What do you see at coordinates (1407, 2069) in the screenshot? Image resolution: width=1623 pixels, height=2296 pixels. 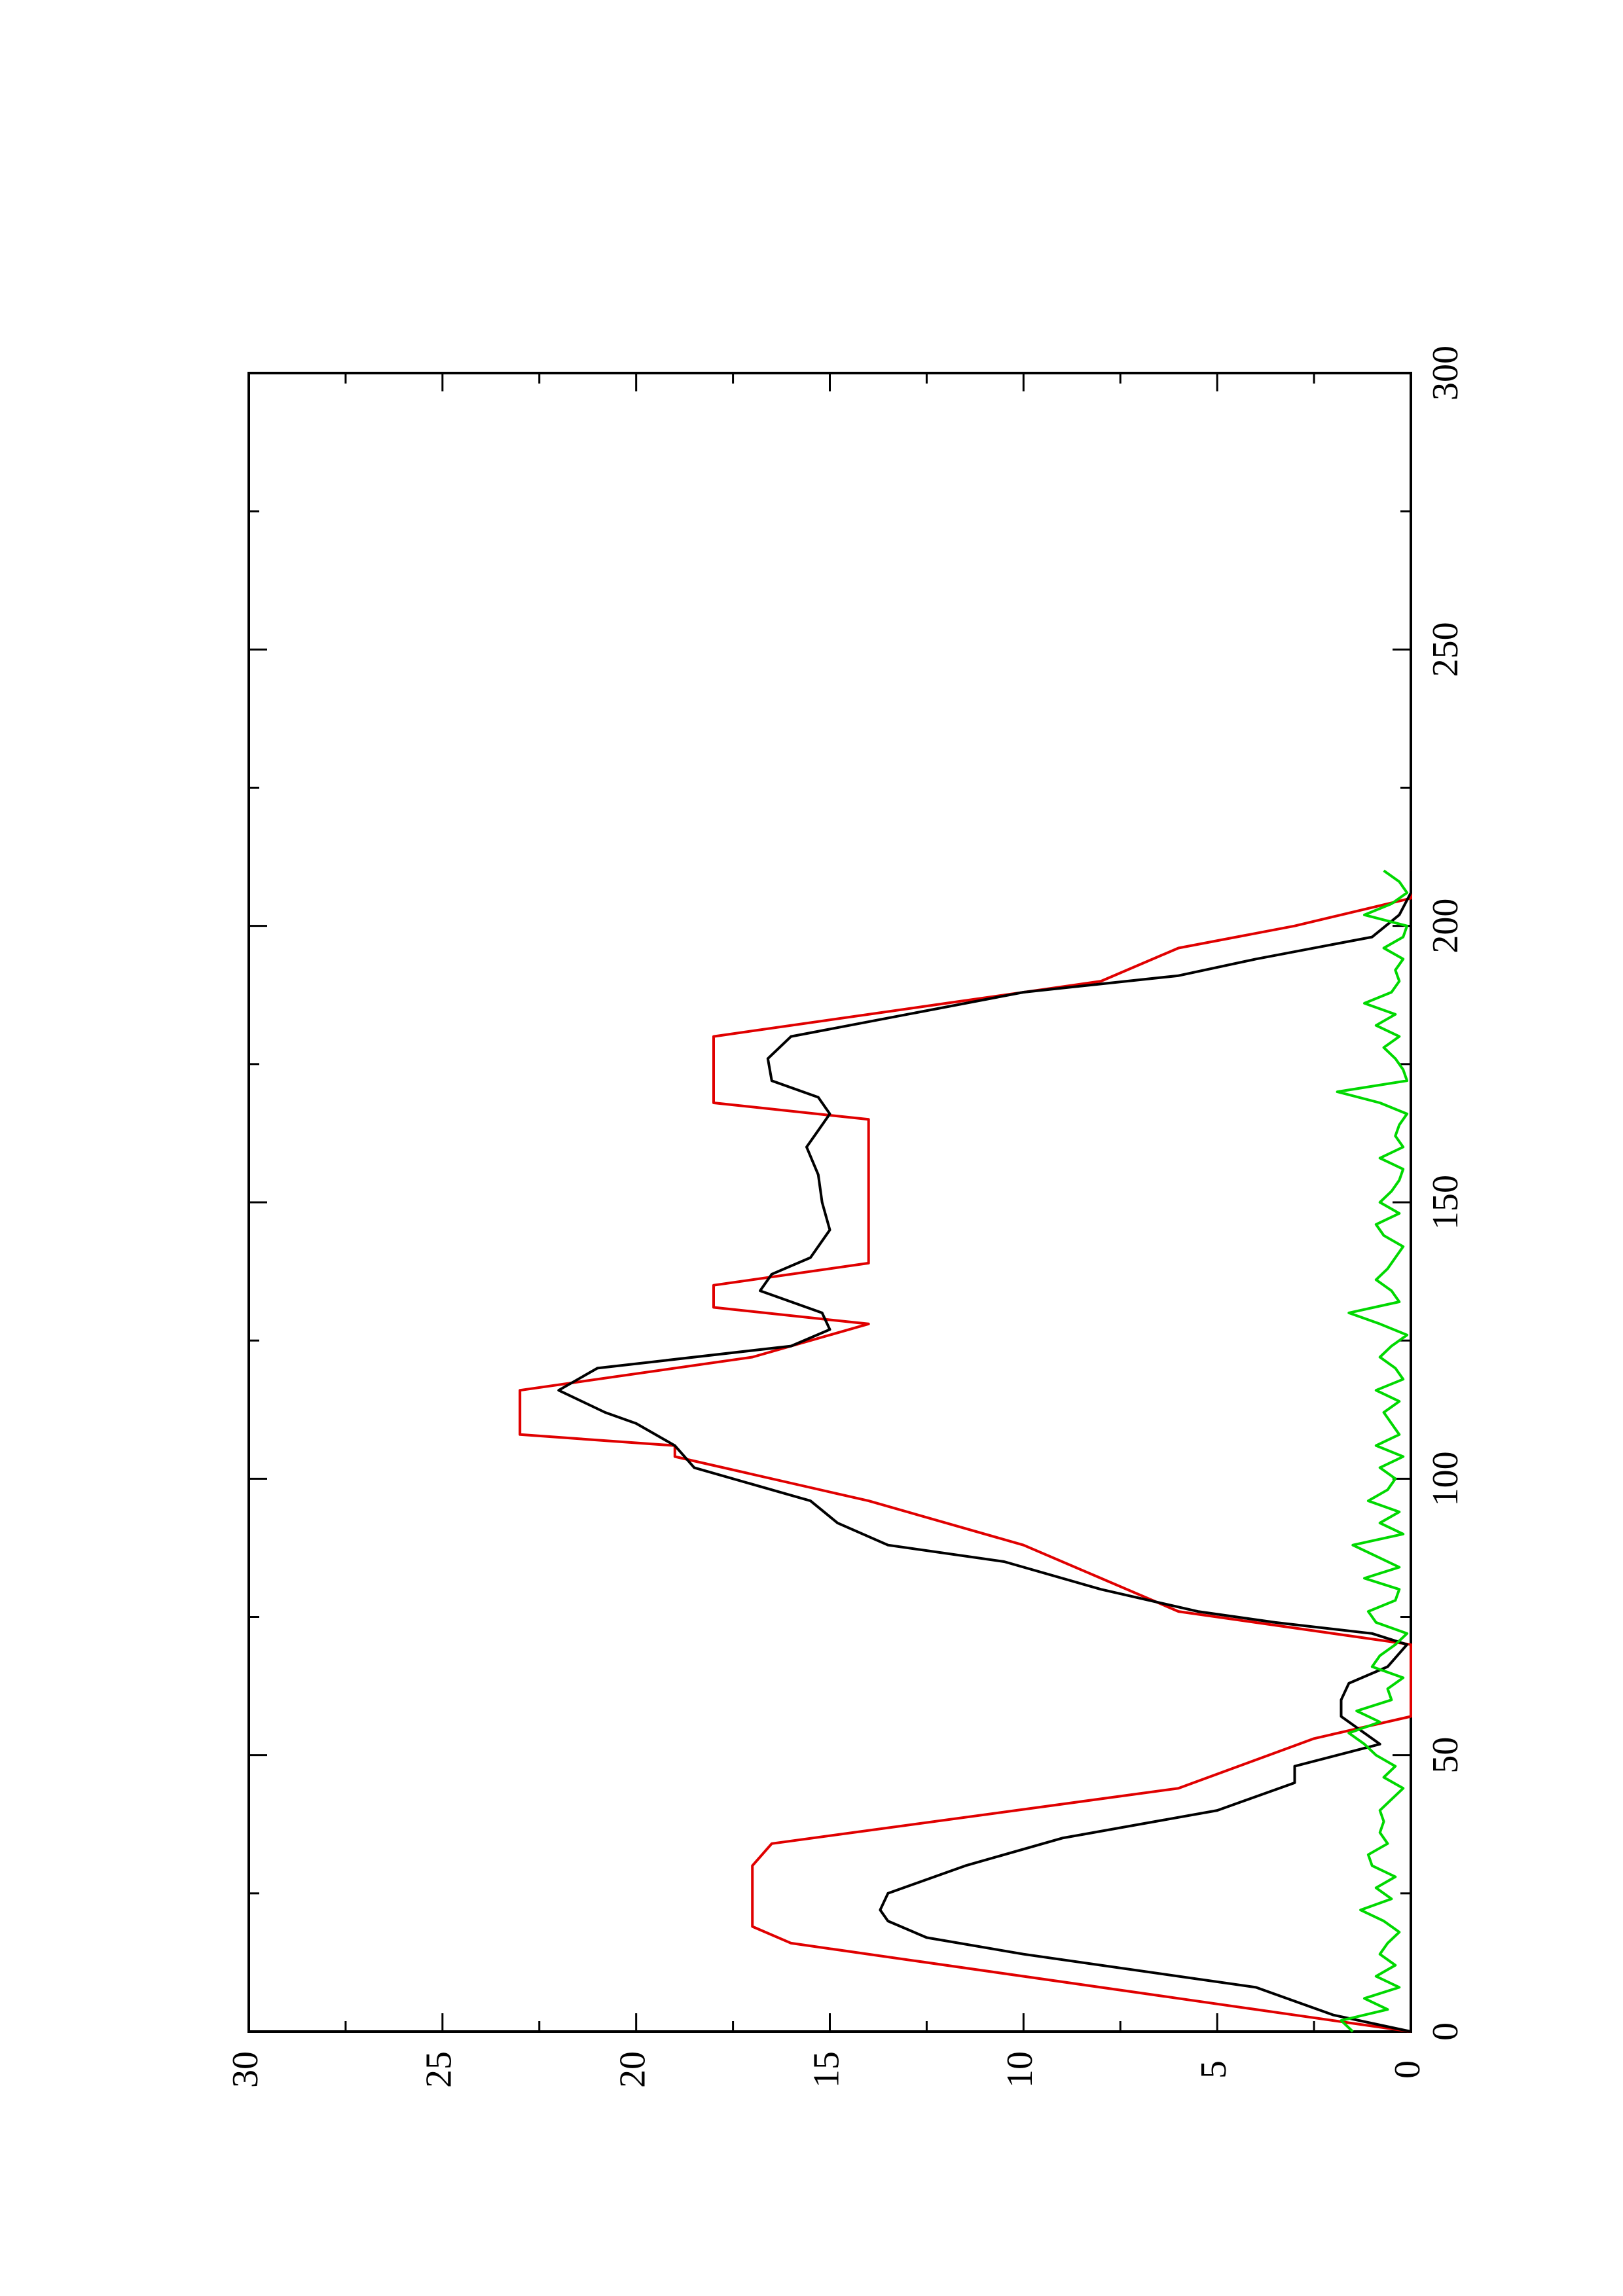 I see `y-tick-label: 0` at bounding box center [1407, 2069].